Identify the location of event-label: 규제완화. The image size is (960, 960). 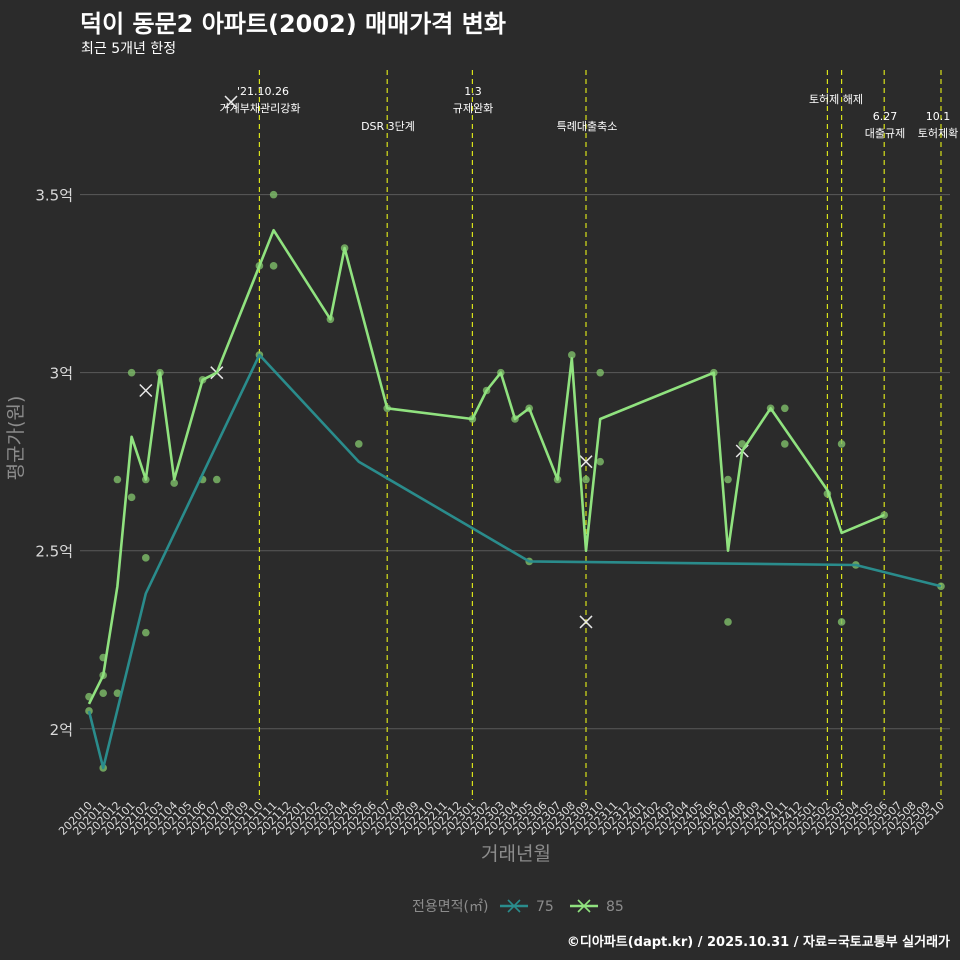
(473, 108).